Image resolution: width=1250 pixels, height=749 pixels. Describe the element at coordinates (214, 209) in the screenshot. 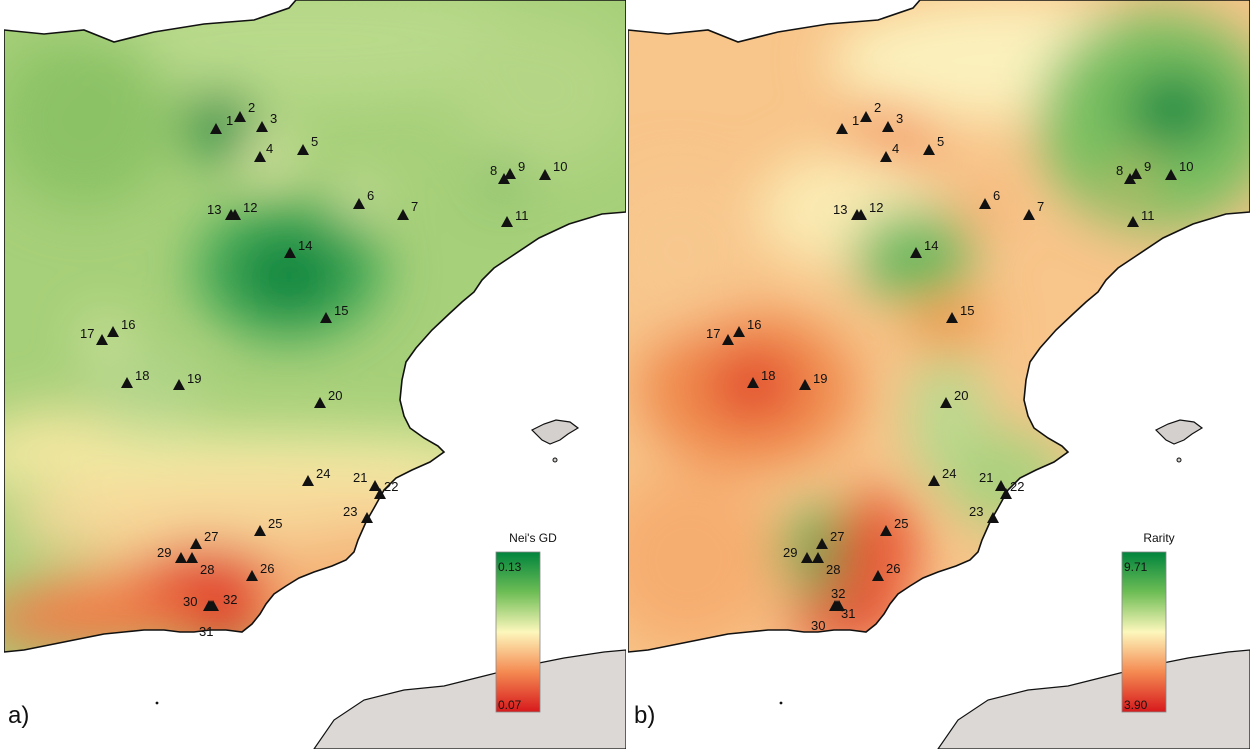

I see `site-label: 13` at that location.